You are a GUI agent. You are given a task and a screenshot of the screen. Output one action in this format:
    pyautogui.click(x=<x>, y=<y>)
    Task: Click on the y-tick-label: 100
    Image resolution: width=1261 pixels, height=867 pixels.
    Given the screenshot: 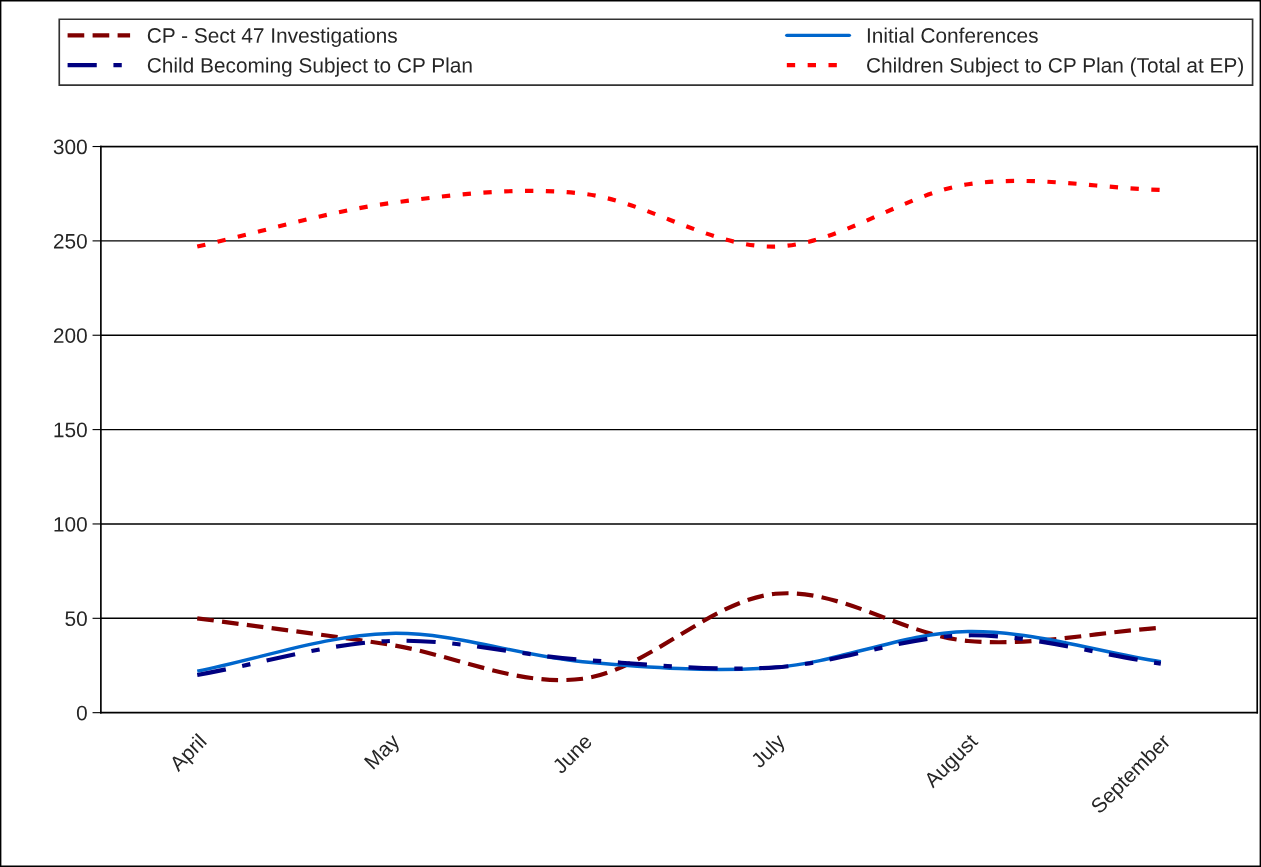 What is the action you would take?
    pyautogui.click(x=70, y=524)
    